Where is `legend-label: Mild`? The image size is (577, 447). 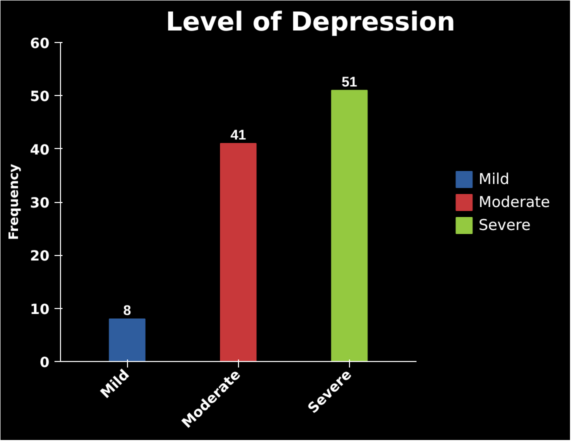
legend-label: Mild is located at coordinates (494, 179).